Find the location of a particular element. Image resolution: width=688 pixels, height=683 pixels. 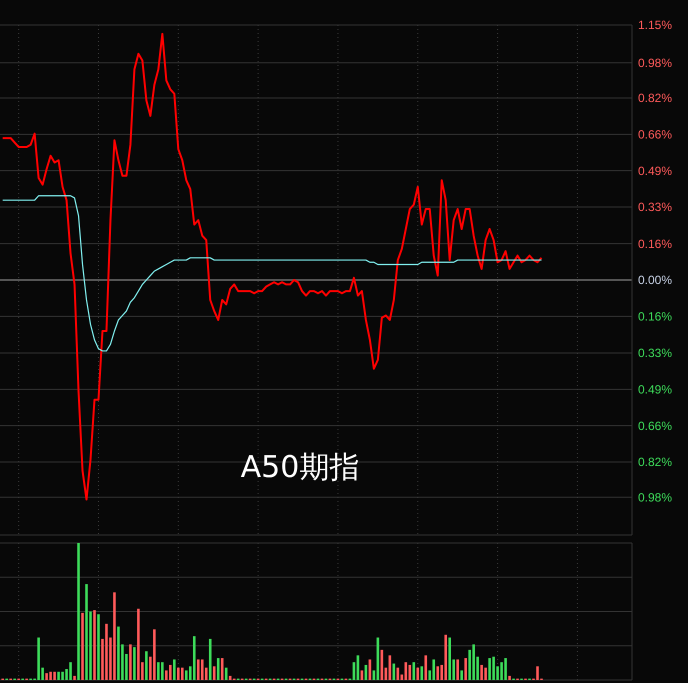

annotation: A50期指 is located at coordinates (300, 467).